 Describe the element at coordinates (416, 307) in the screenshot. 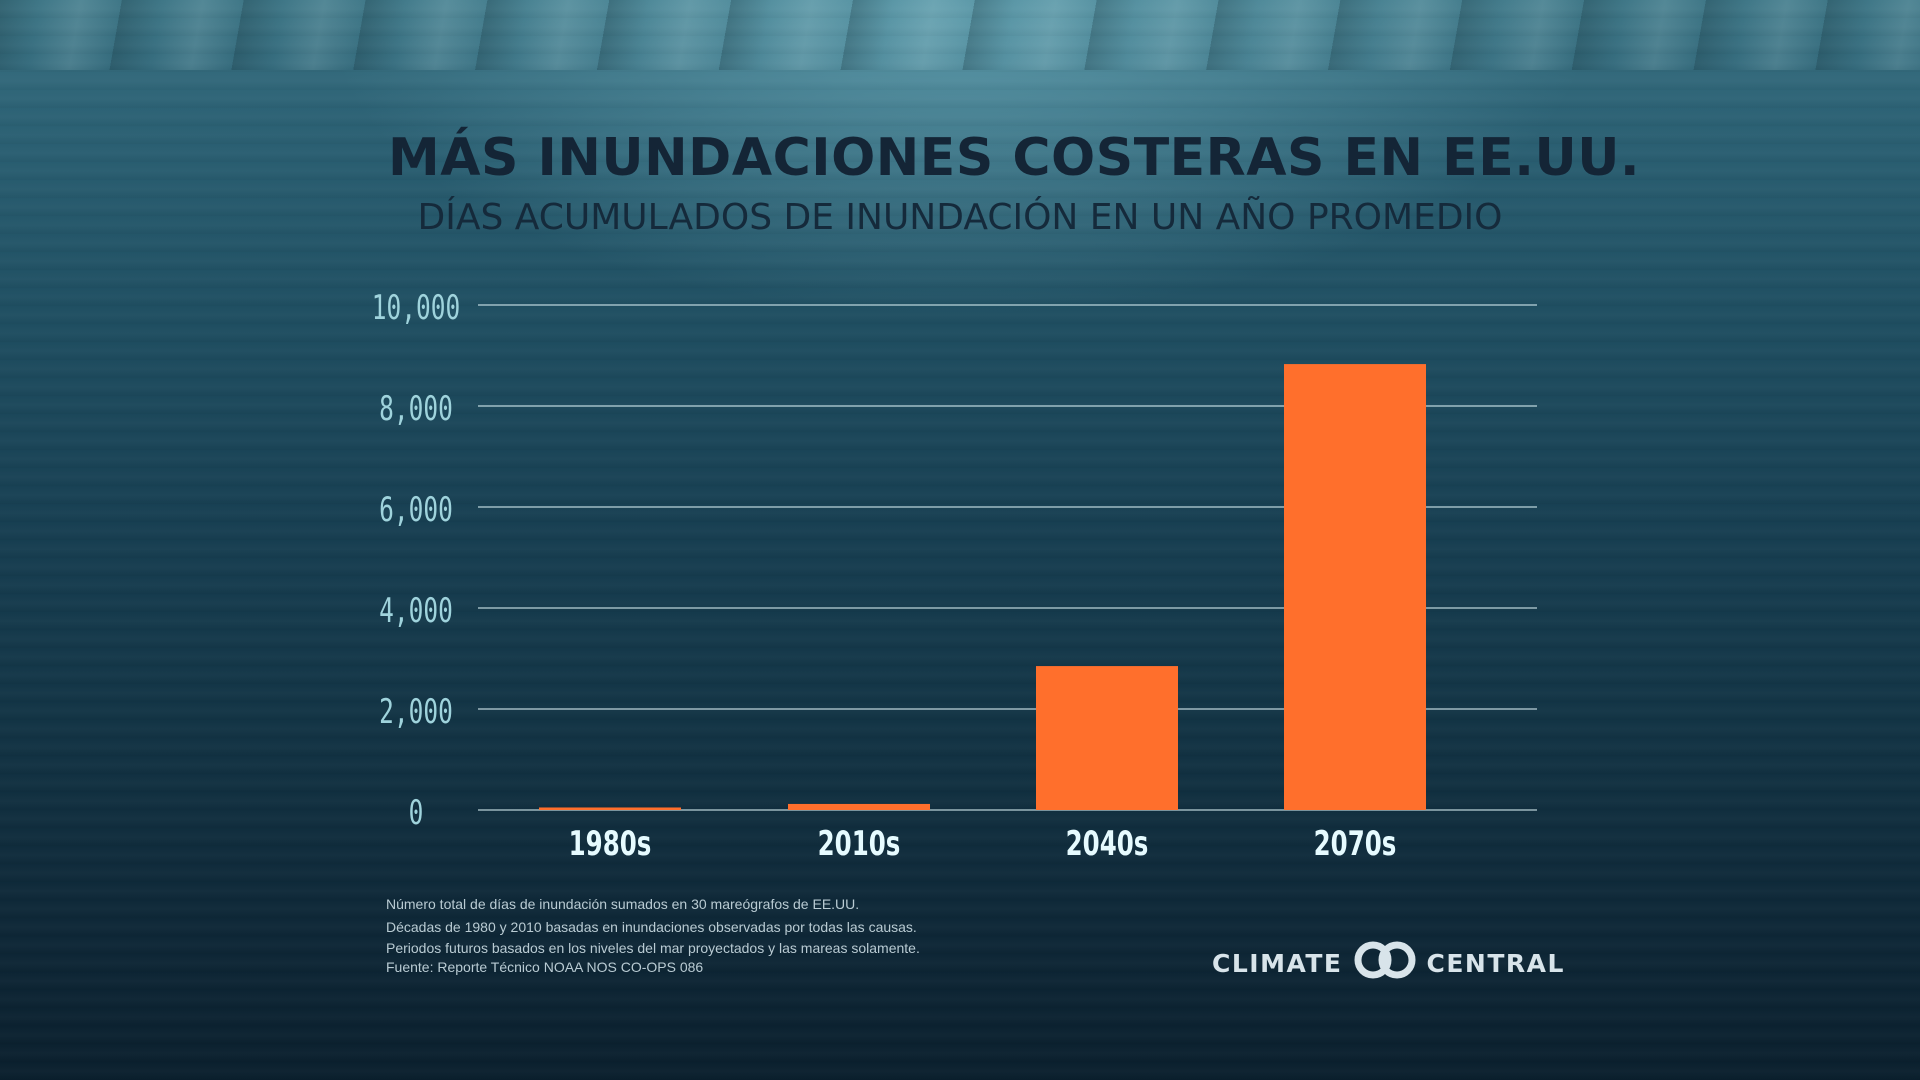

I see `y-tick-label: 10,000` at that location.